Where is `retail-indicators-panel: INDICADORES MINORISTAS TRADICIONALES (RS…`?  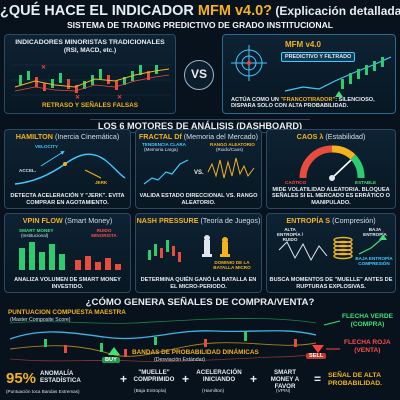
retail-indicators-panel: INDICADORES MINORISTAS TRADICIONALES (RS… is located at coordinates (90, 74).